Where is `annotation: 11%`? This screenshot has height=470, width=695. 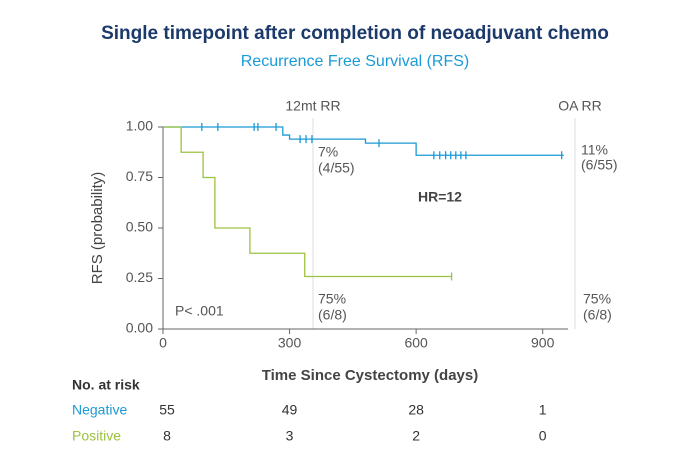 annotation: 11% is located at coordinates (594, 150).